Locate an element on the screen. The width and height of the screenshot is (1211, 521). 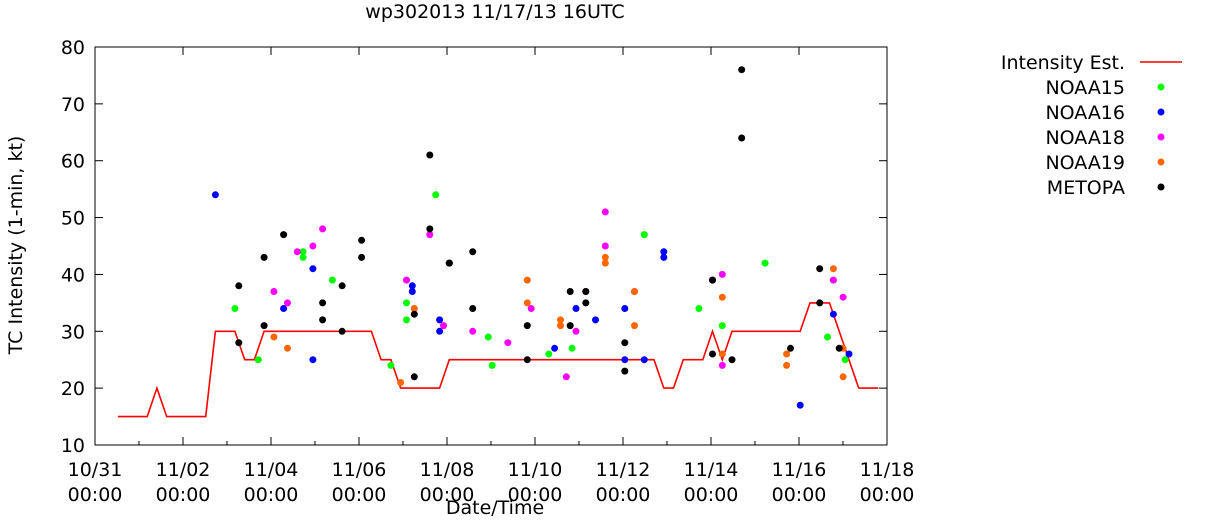
y-tick-label: 40 is located at coordinates (73, 275).